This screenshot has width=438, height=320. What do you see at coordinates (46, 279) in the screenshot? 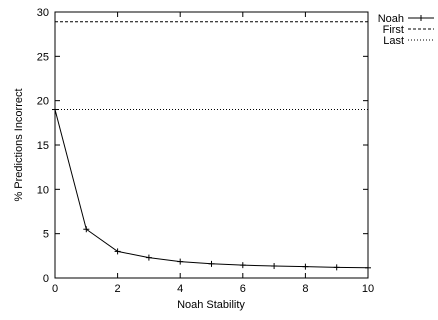
I see `y-tick-label: 0` at bounding box center [46, 279].